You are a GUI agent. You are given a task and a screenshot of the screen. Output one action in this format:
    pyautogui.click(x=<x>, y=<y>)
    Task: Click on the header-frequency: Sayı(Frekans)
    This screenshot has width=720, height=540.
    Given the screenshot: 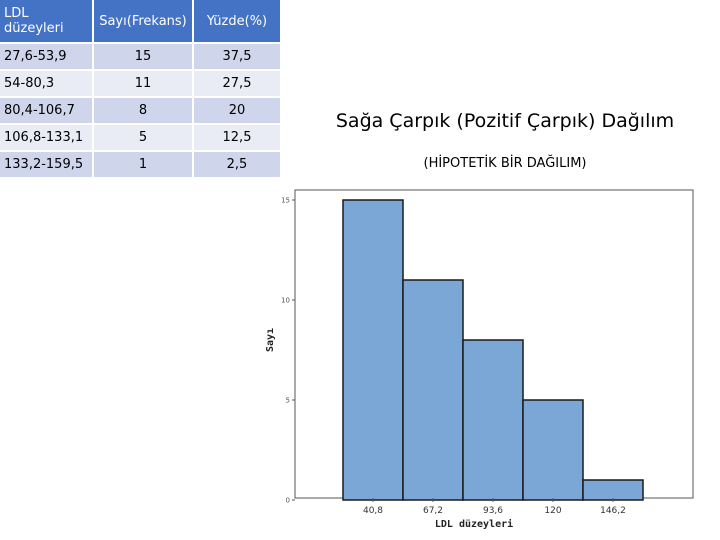 What is the action you would take?
    pyautogui.click(x=143, y=22)
    